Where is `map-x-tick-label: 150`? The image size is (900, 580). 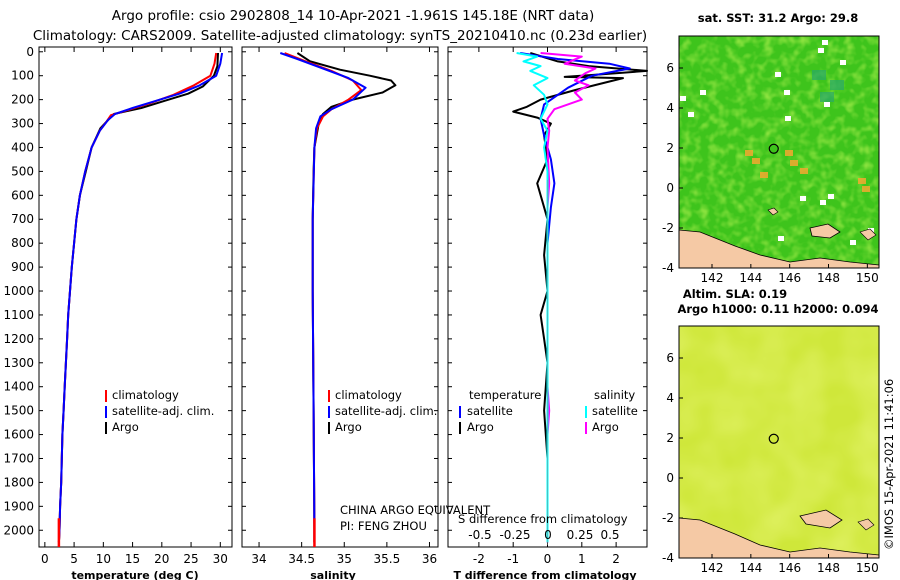
map-x-tick-label: 150 is located at coordinates (867, 568).